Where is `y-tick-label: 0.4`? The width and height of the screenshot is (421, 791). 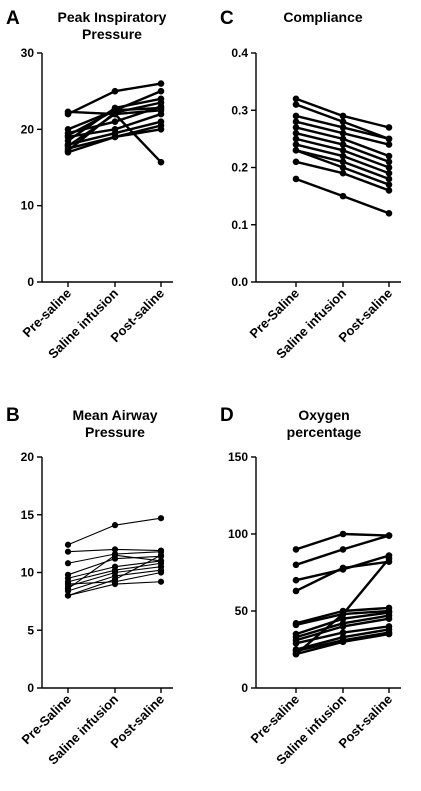 y-tick-label: 0.4 is located at coordinates (239, 53).